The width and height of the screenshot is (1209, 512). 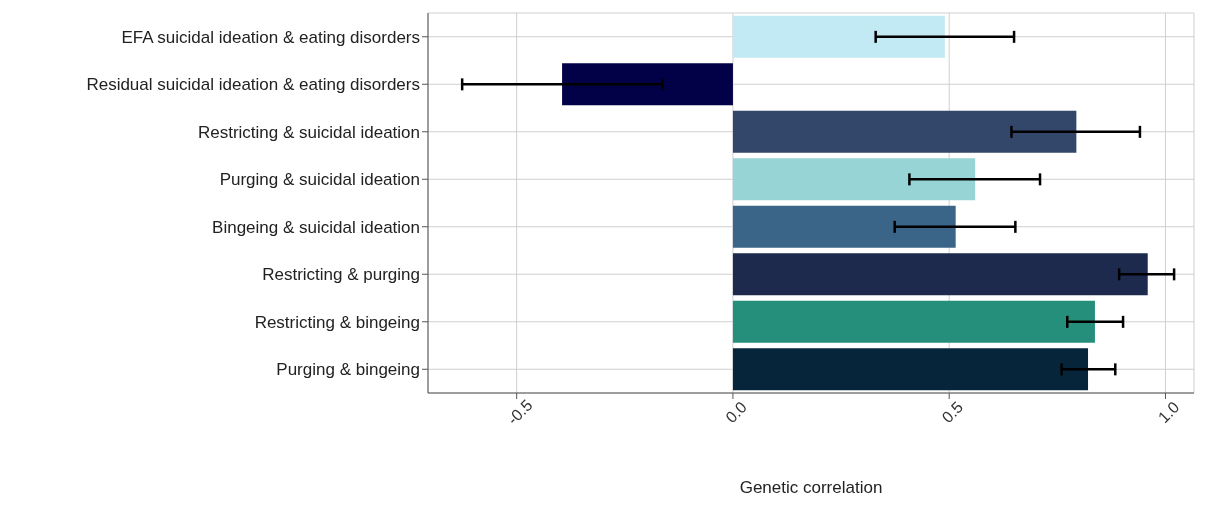 What do you see at coordinates (316, 227) in the screenshot?
I see `y-tick-label: Bingeing & suicidal ideation` at bounding box center [316, 227].